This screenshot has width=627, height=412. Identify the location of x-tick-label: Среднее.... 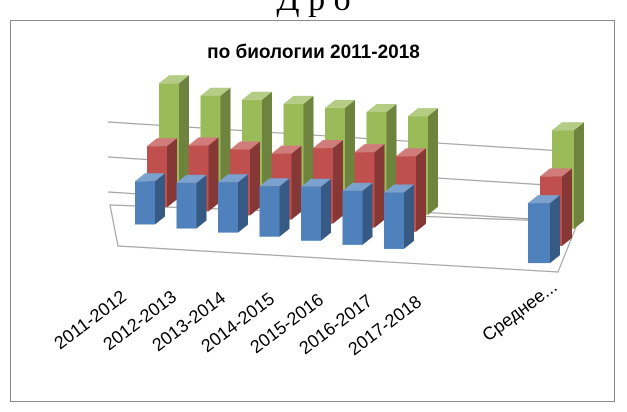
(519, 310).